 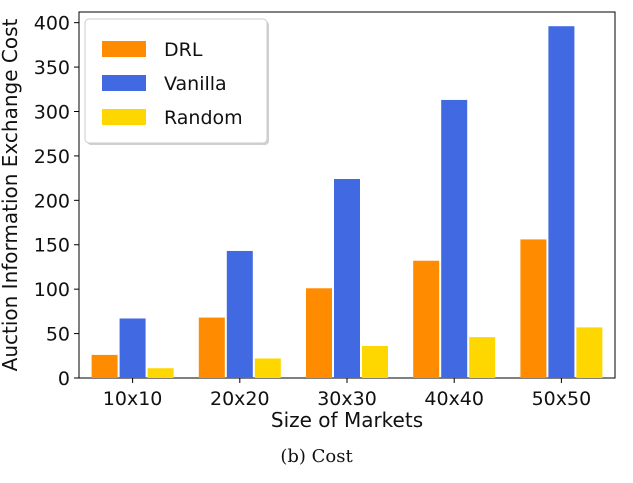 I want to click on bar-random-40x40, so click(x=482, y=357).